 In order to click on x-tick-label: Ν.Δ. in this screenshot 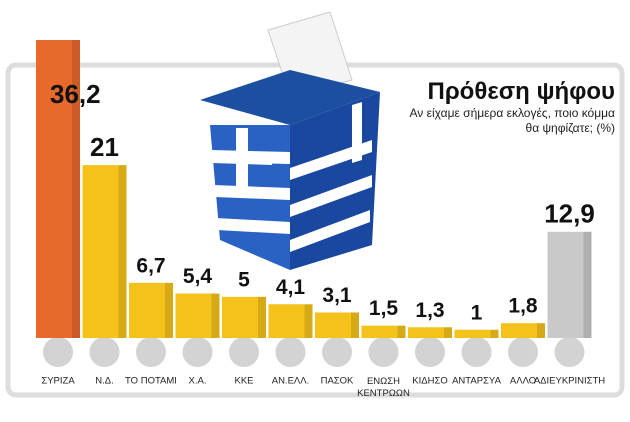, I will do `click(104, 381)`.